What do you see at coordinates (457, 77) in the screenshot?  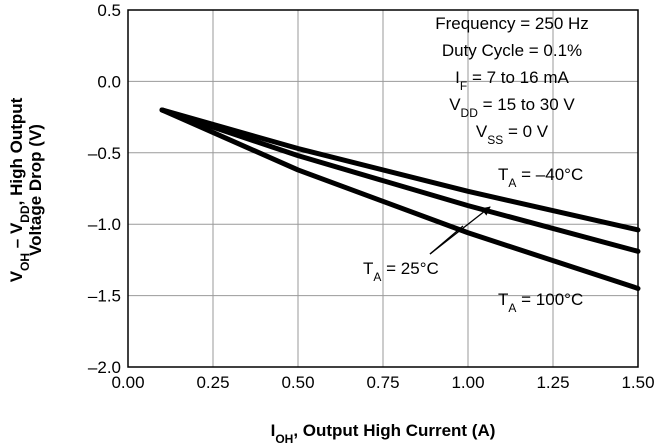 I see `condition-line-part: I` at bounding box center [457, 77].